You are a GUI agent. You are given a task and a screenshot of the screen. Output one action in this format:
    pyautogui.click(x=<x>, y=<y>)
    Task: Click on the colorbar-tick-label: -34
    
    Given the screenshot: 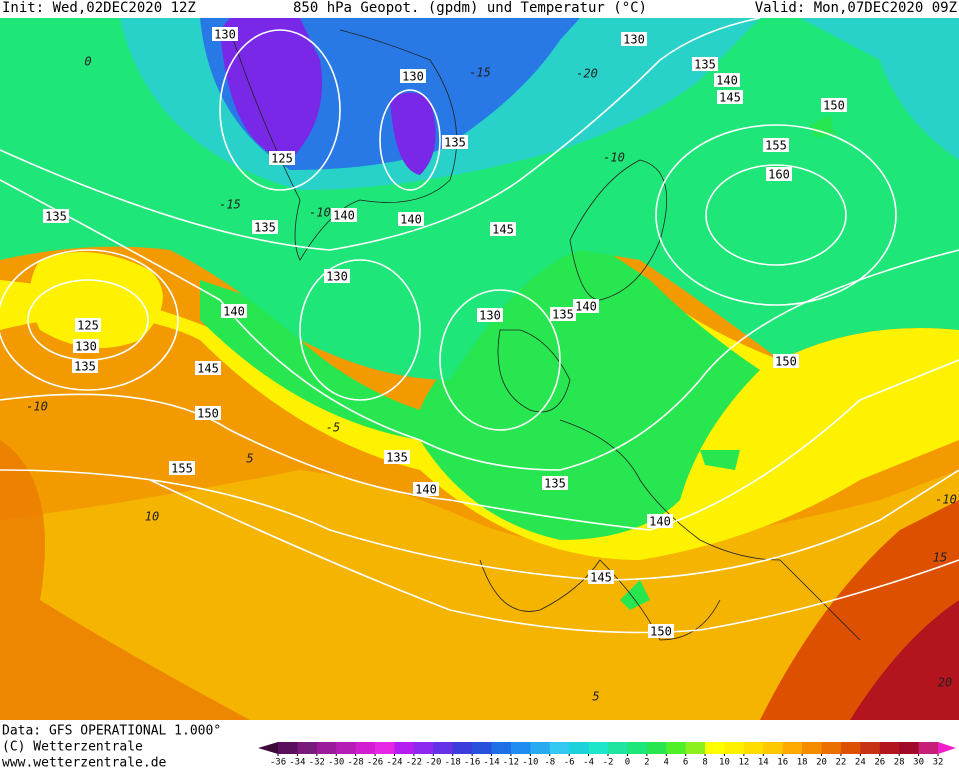 What is the action you would take?
    pyautogui.click(x=297, y=763)
    